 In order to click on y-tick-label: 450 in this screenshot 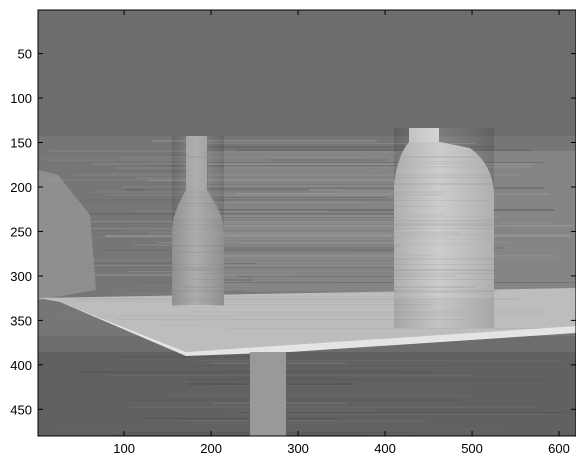, I will do `click(21, 409)`.